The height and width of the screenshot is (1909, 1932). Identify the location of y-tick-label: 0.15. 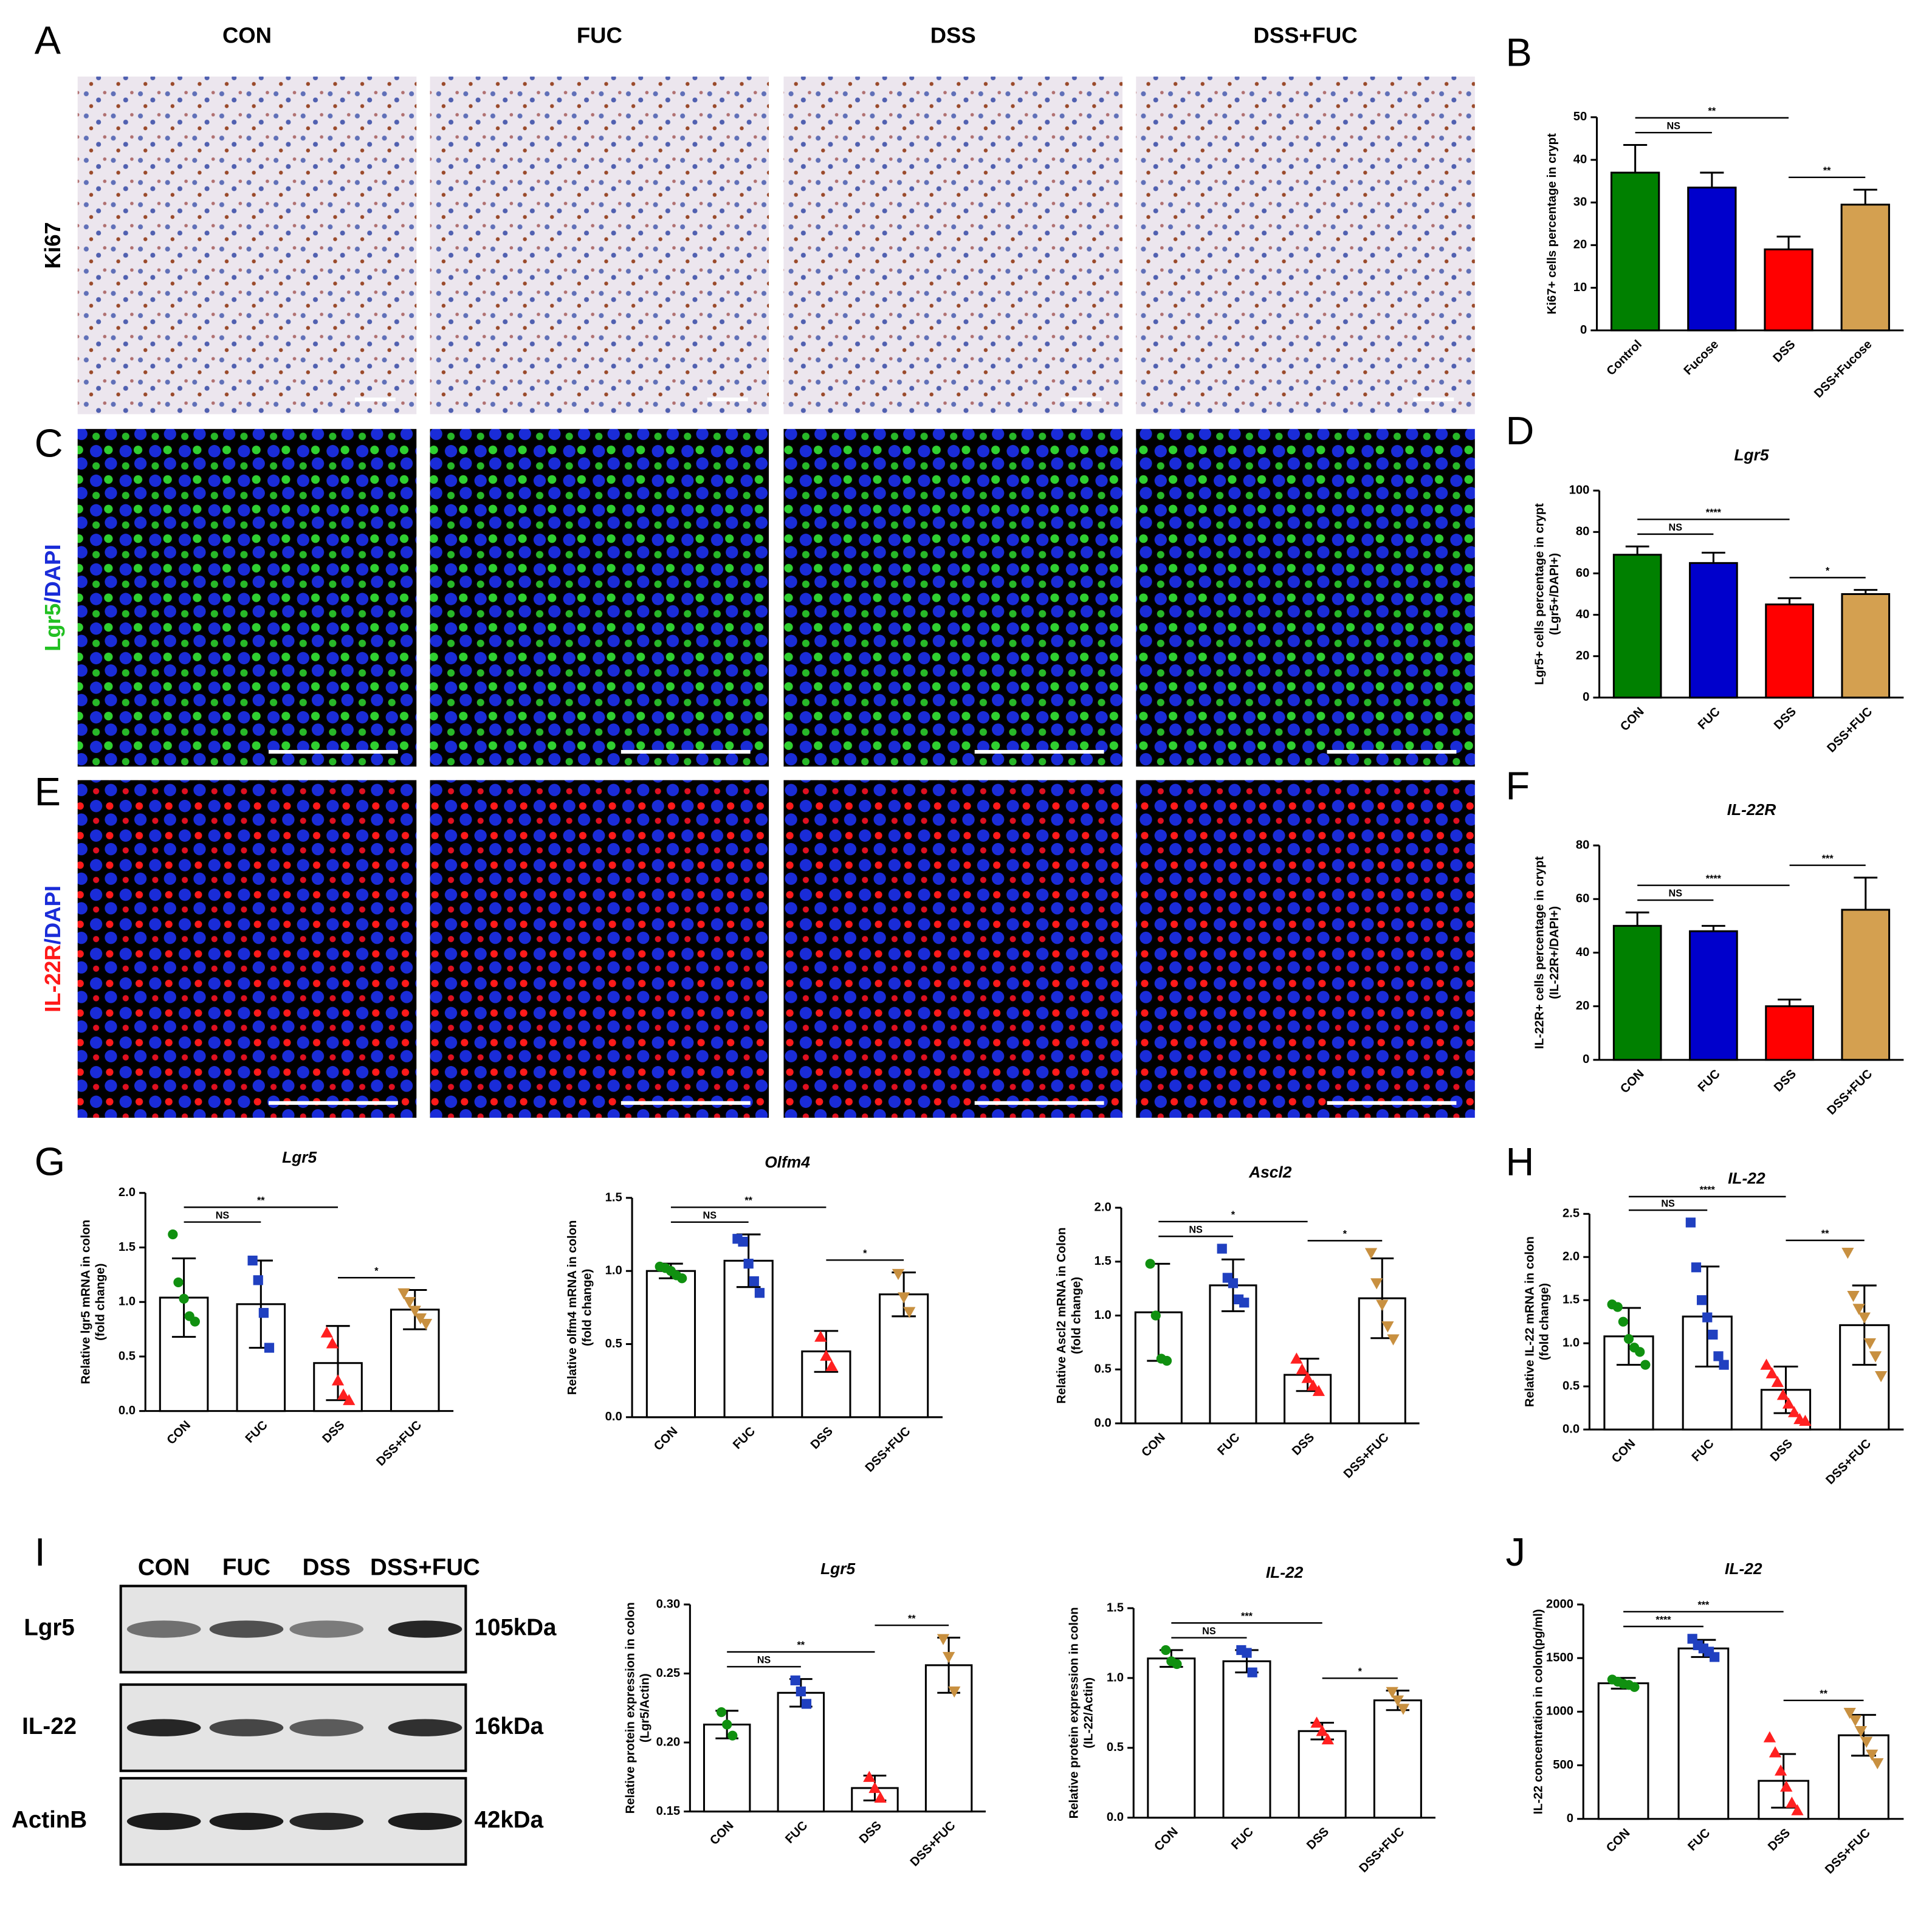
(668, 1811).